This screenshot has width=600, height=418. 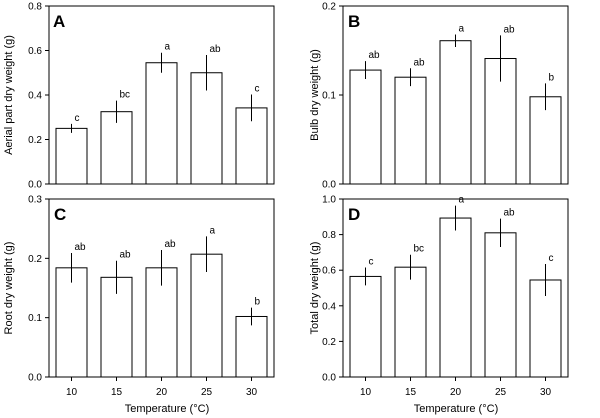 What do you see at coordinates (546, 392) in the screenshot?
I see `panel-d-x-tick-label: 30` at bounding box center [546, 392].